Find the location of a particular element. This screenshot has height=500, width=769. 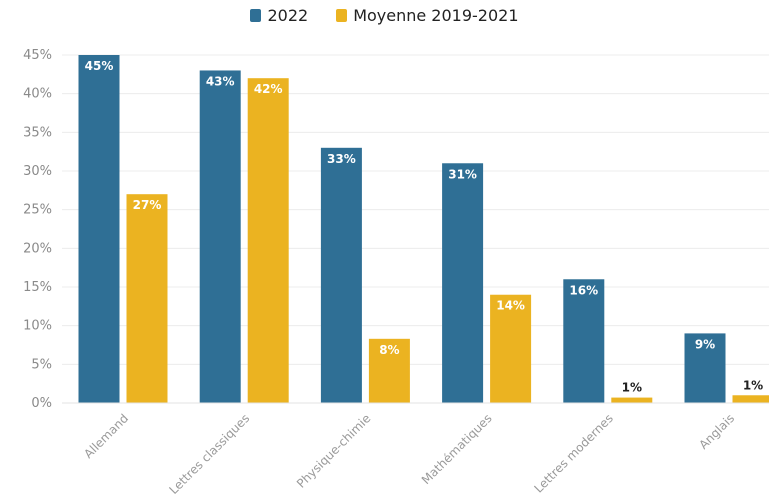

data-label-moyenne-3: 14% is located at coordinates (510, 306).